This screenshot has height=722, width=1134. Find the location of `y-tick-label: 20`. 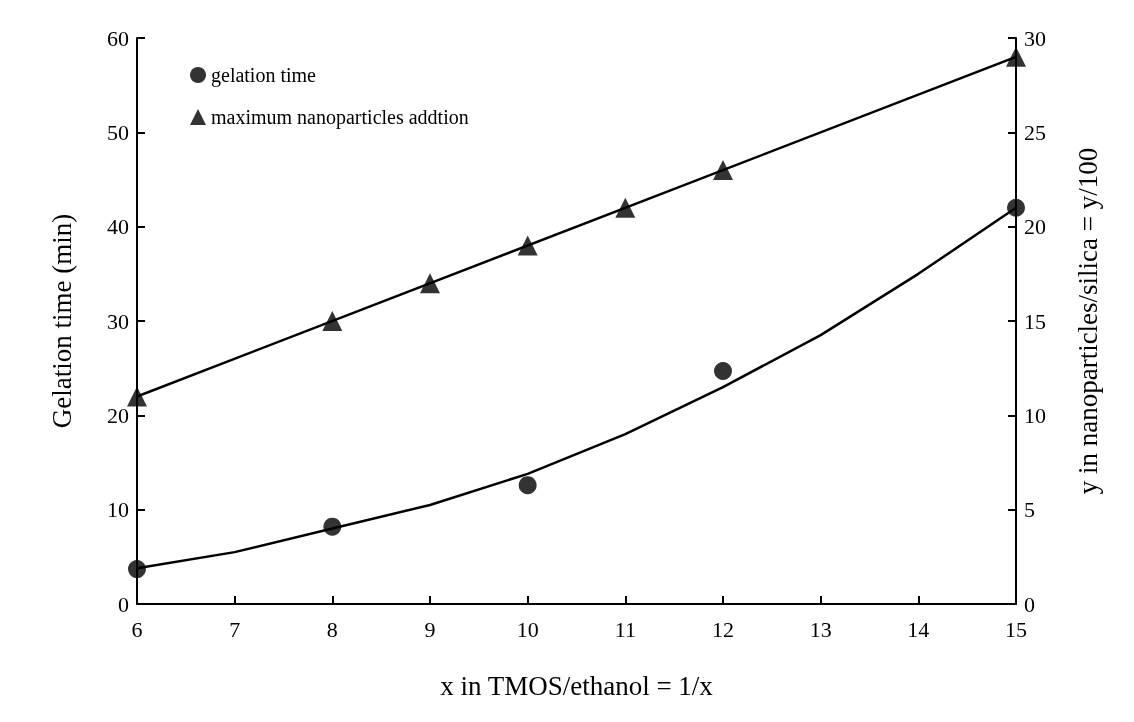

y-tick-label: 20 is located at coordinates (118, 415).